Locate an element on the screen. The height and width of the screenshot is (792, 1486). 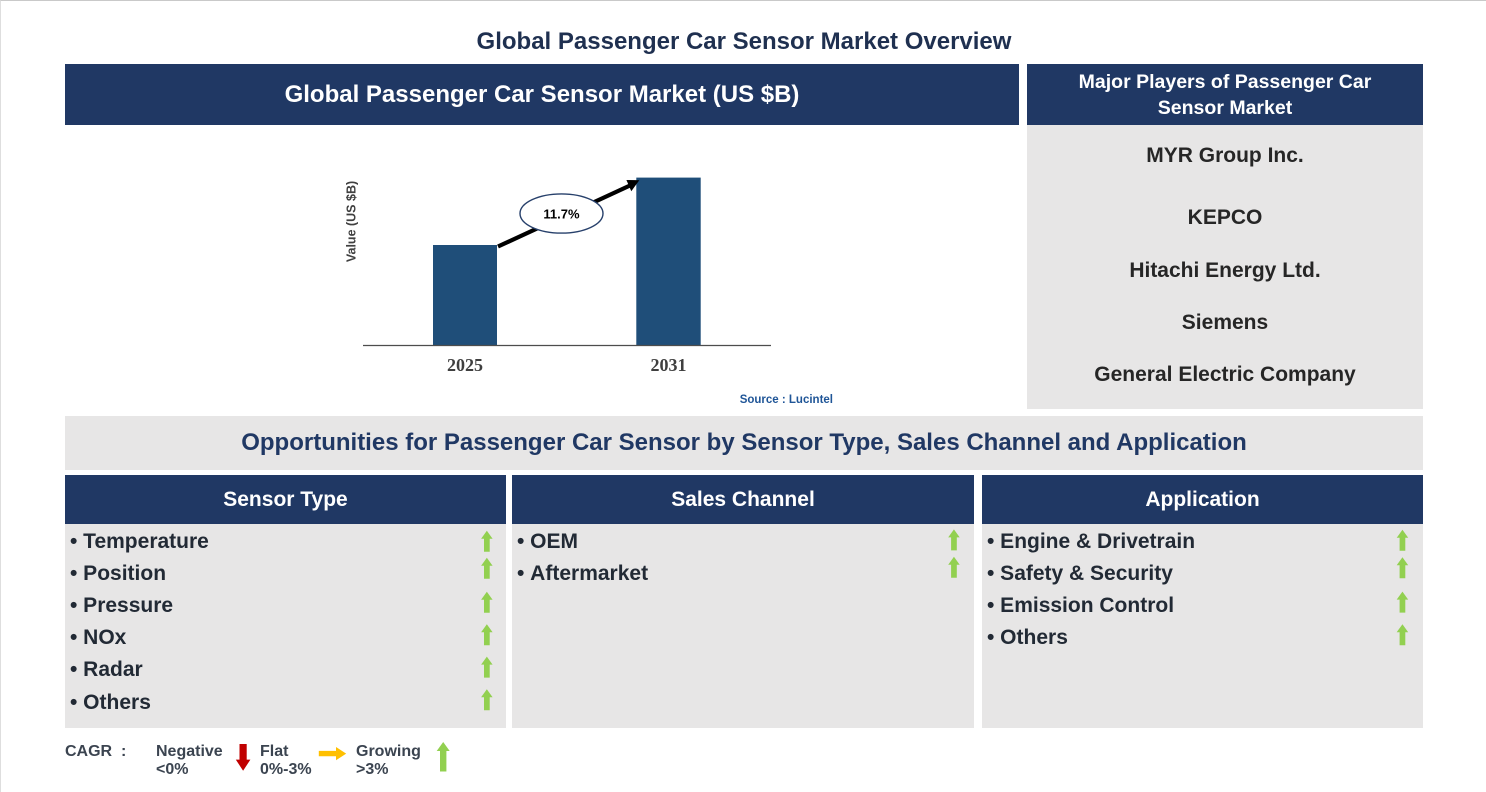
svg-text: 2025 is located at coordinates (465, 365).